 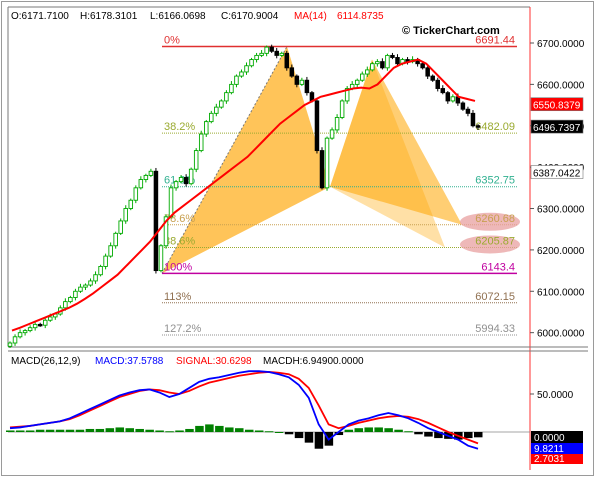 I want to click on pattern-xa-leg, so click(x=224, y=160).